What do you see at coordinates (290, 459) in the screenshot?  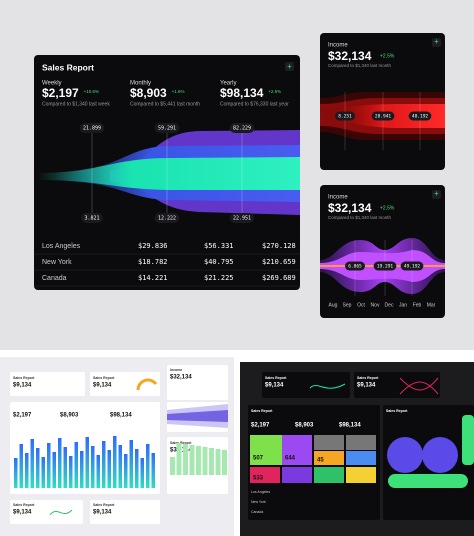 I see `tile-value: 644` at bounding box center [290, 459].